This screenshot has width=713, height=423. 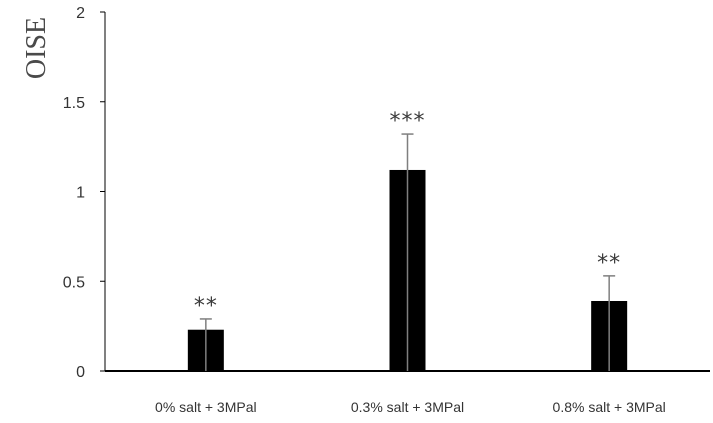 What do you see at coordinates (36, 48) in the screenshot?
I see `y-axis-title: OISE` at bounding box center [36, 48].